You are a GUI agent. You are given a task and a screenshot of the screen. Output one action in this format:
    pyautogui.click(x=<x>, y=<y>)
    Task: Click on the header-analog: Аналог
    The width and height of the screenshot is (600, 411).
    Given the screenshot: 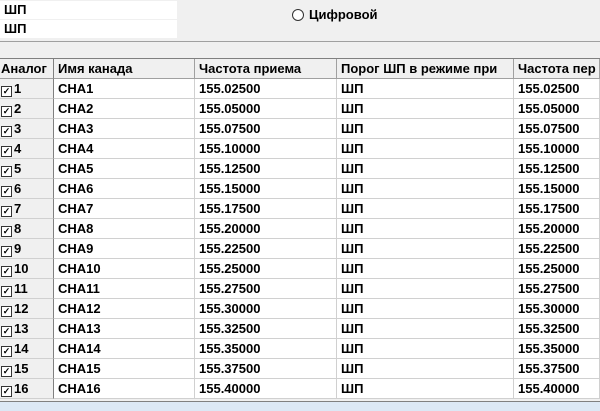 What is the action you would take?
    pyautogui.click(x=27, y=69)
    